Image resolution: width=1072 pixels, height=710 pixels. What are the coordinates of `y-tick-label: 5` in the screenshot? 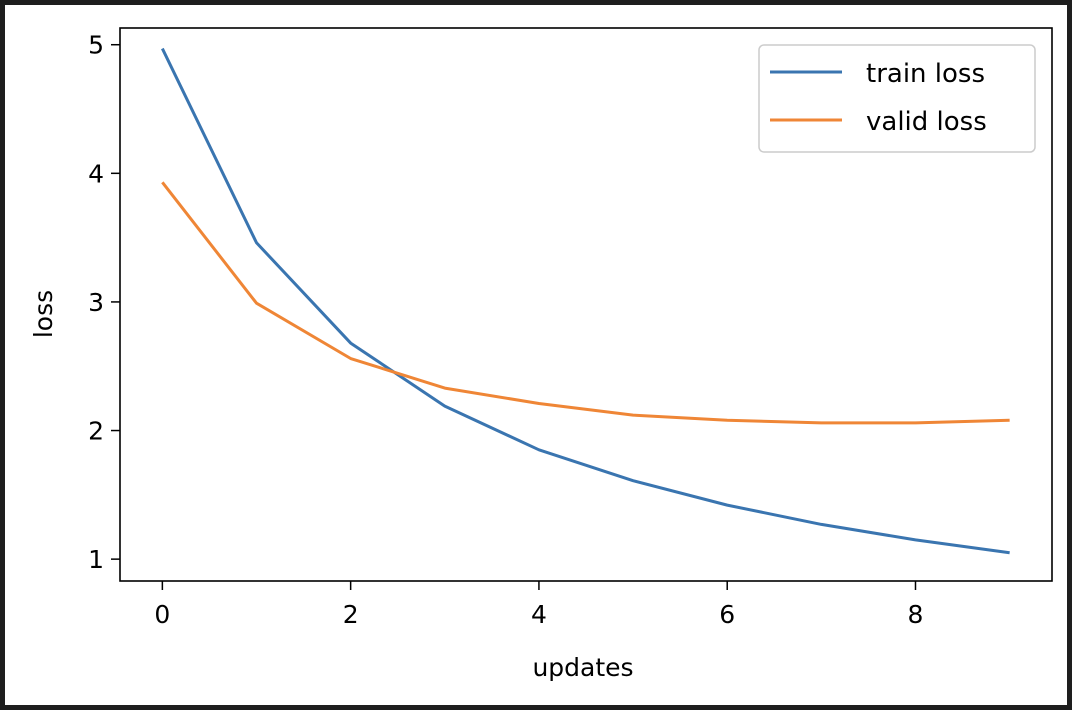 It's located at (96, 45).